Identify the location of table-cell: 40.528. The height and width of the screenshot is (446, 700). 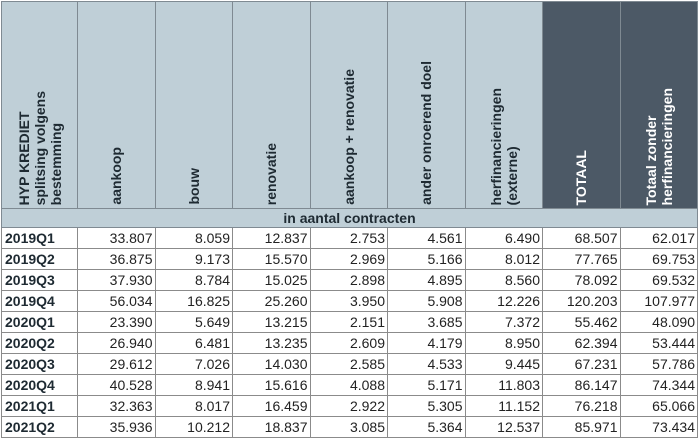
(116, 385).